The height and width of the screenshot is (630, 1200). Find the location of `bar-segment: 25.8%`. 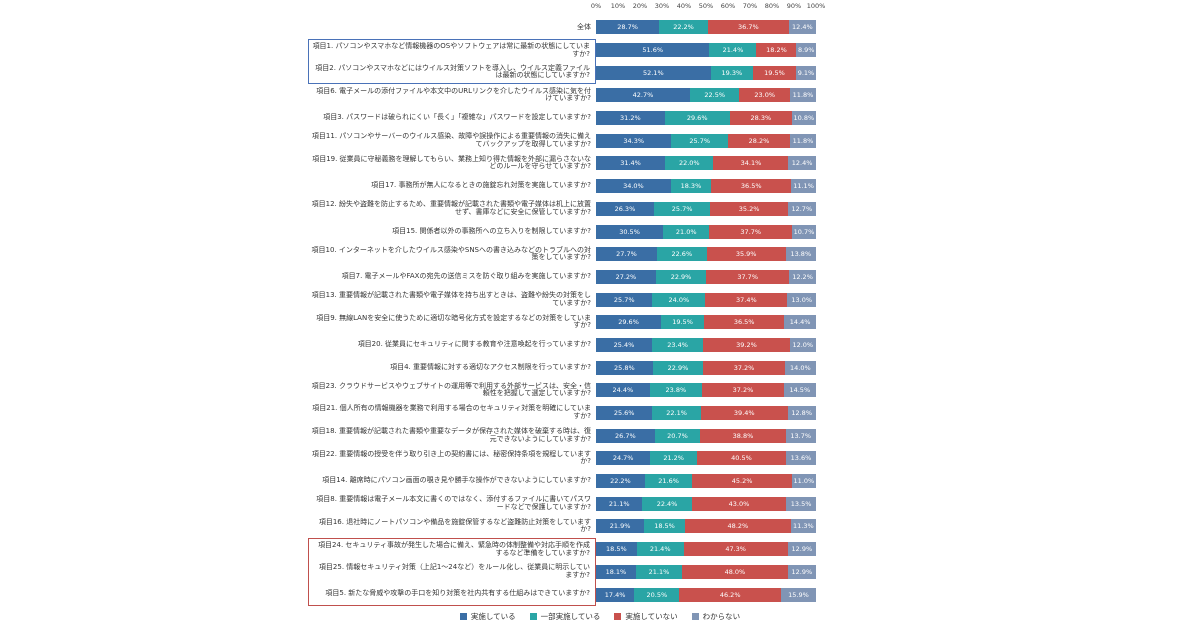

bar-segment: 25.8% is located at coordinates (624, 367).